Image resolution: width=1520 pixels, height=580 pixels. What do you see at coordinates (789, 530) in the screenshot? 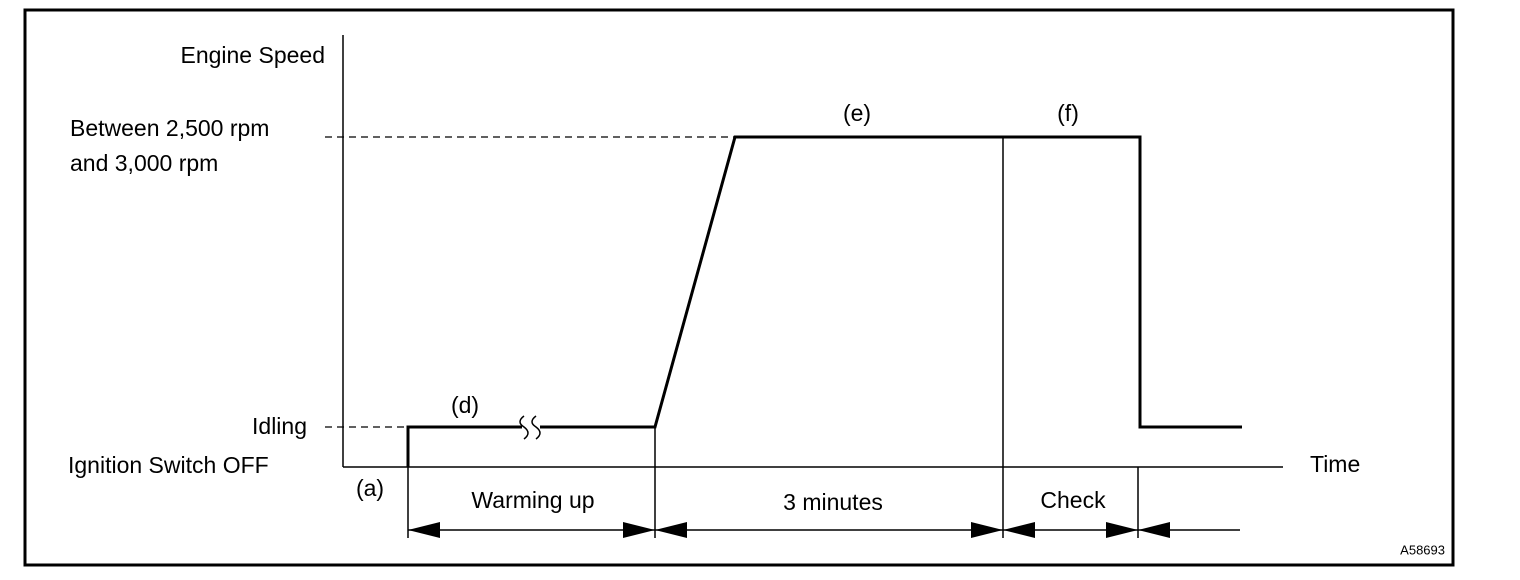
I see `arrowheads` at bounding box center [789, 530].